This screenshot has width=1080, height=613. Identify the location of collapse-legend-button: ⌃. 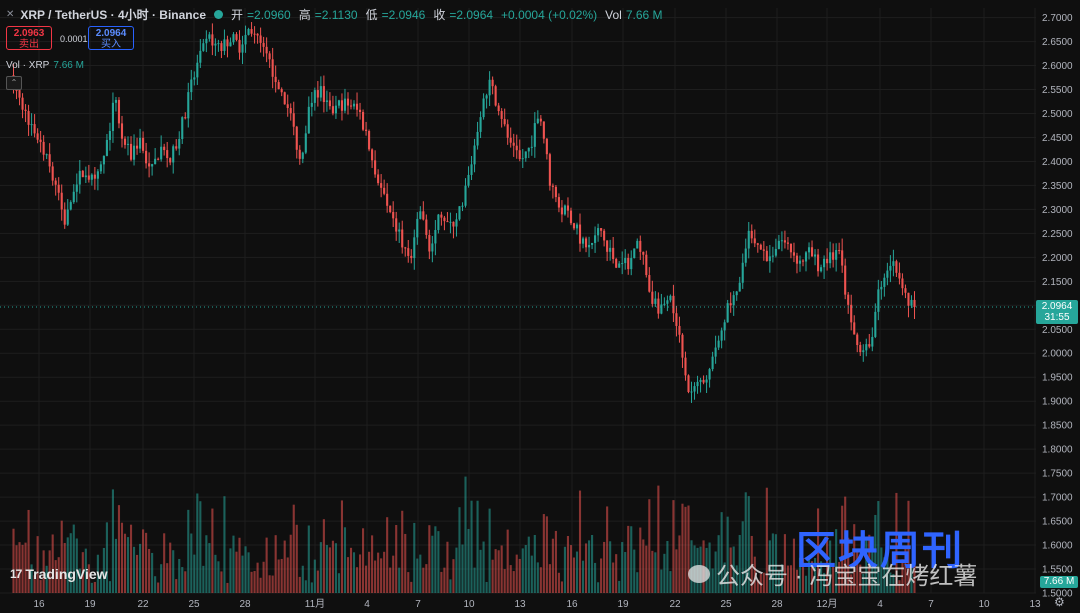
(14, 83).